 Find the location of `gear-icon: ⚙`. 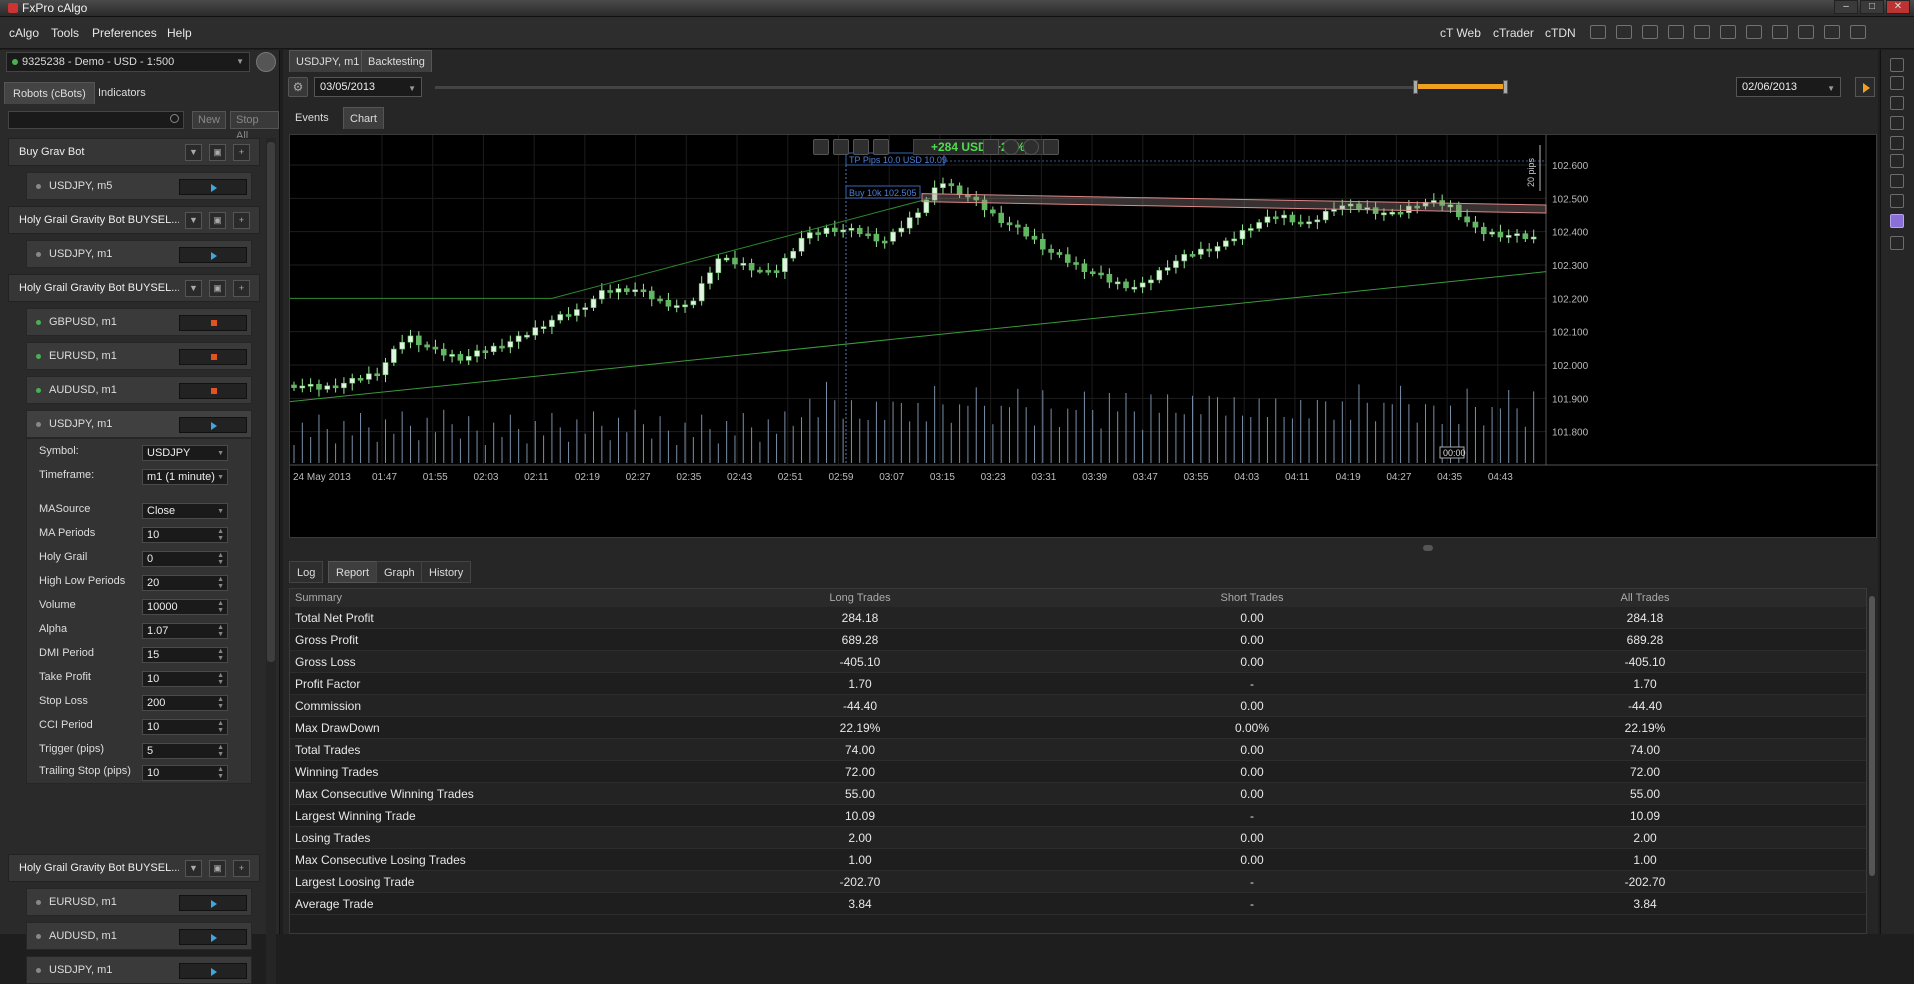

gear-icon: ⚙ is located at coordinates (298, 87).